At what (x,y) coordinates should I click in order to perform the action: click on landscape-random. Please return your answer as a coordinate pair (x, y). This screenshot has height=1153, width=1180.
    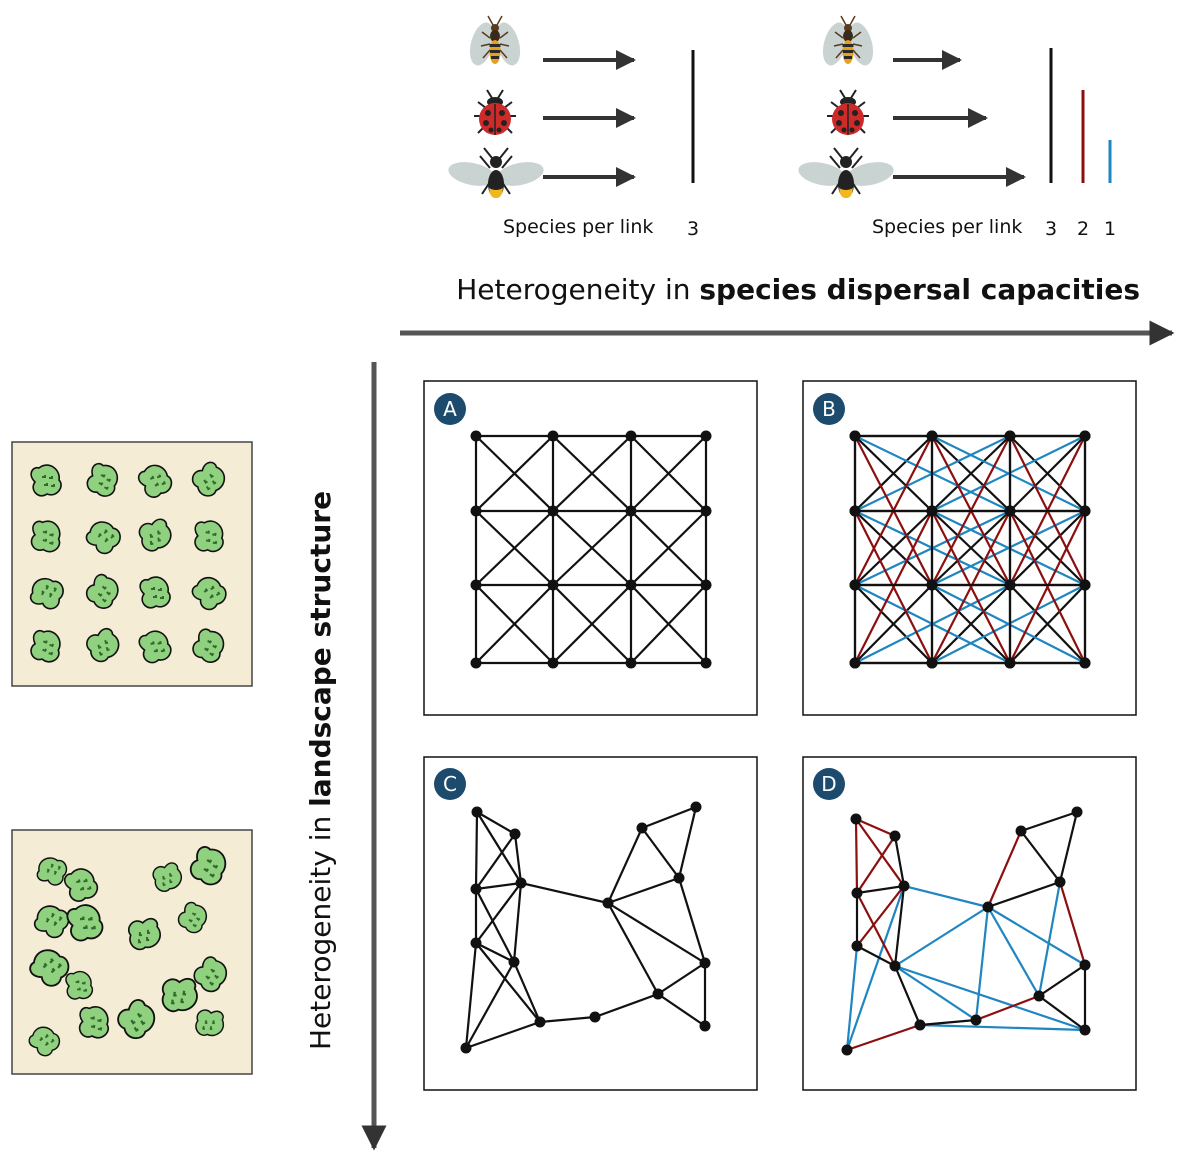
    Looking at the image, I should click on (132, 952).